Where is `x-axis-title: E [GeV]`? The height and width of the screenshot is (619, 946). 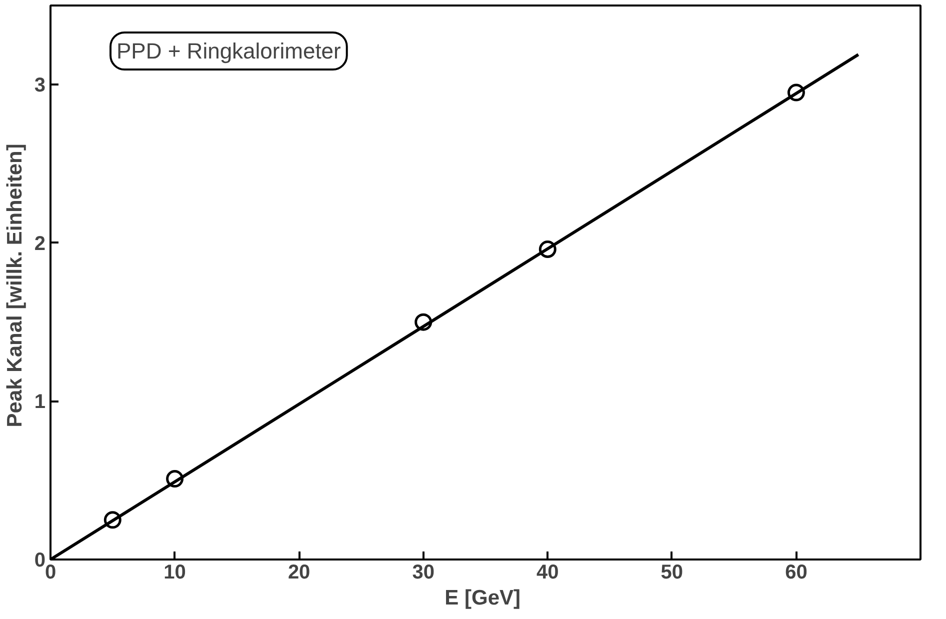 x-axis-title: E [GeV] is located at coordinates (482, 598).